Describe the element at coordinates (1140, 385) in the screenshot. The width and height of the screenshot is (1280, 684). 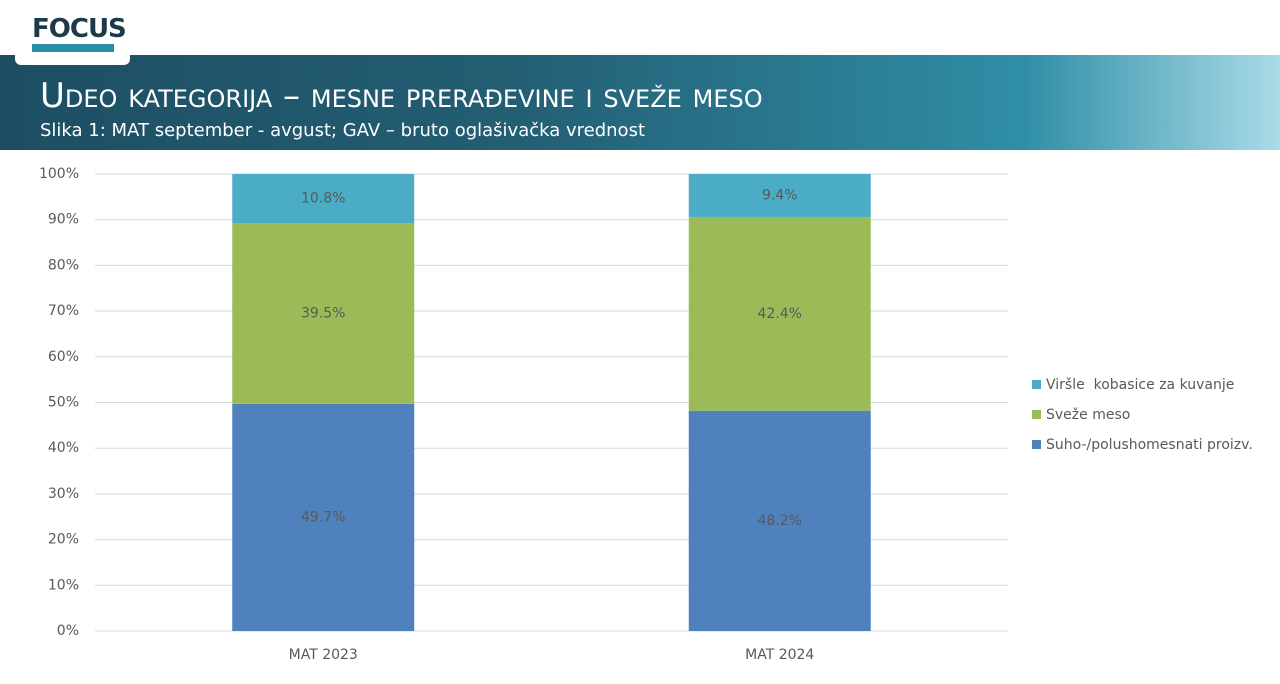
I see `legend-label: Viršle kobasice za kuvanje` at that location.